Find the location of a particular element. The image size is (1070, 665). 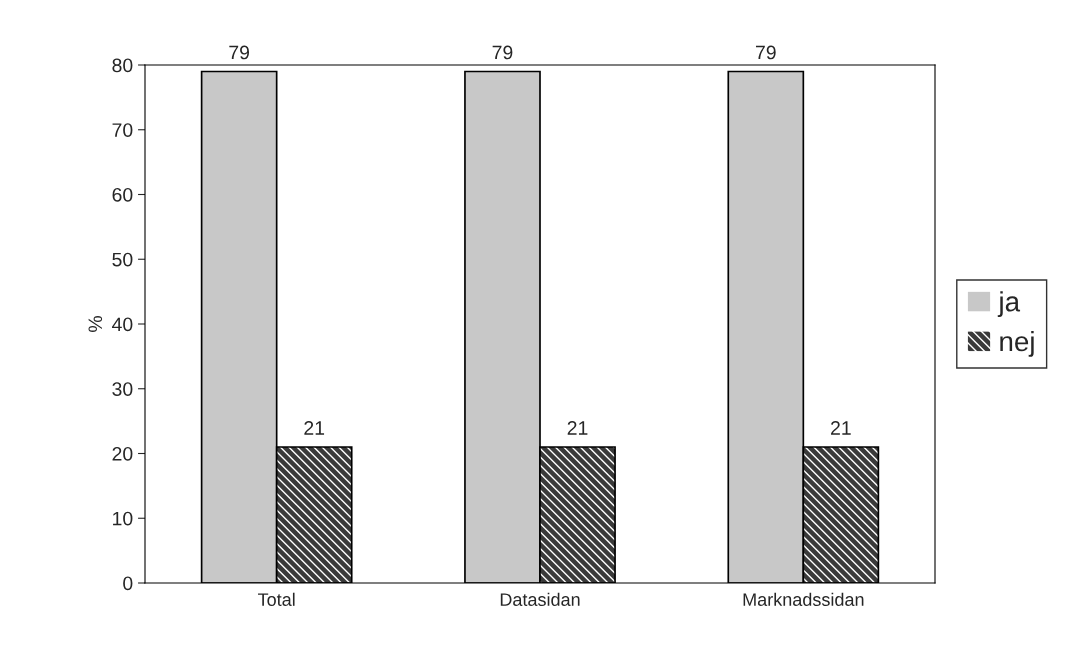

legend-label: nej is located at coordinates (1017, 343).